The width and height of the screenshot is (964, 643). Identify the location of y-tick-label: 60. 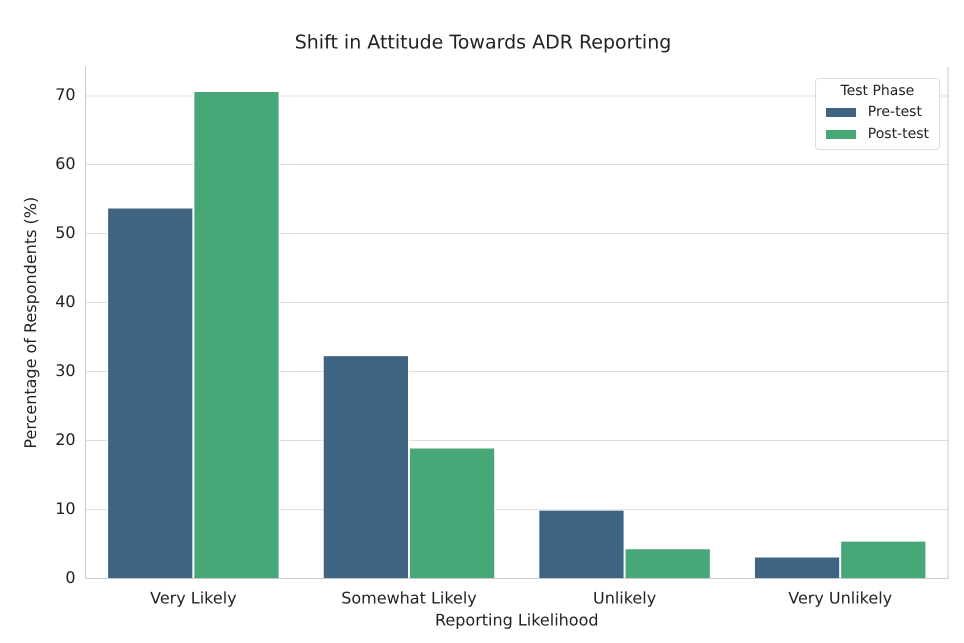
(65, 163).